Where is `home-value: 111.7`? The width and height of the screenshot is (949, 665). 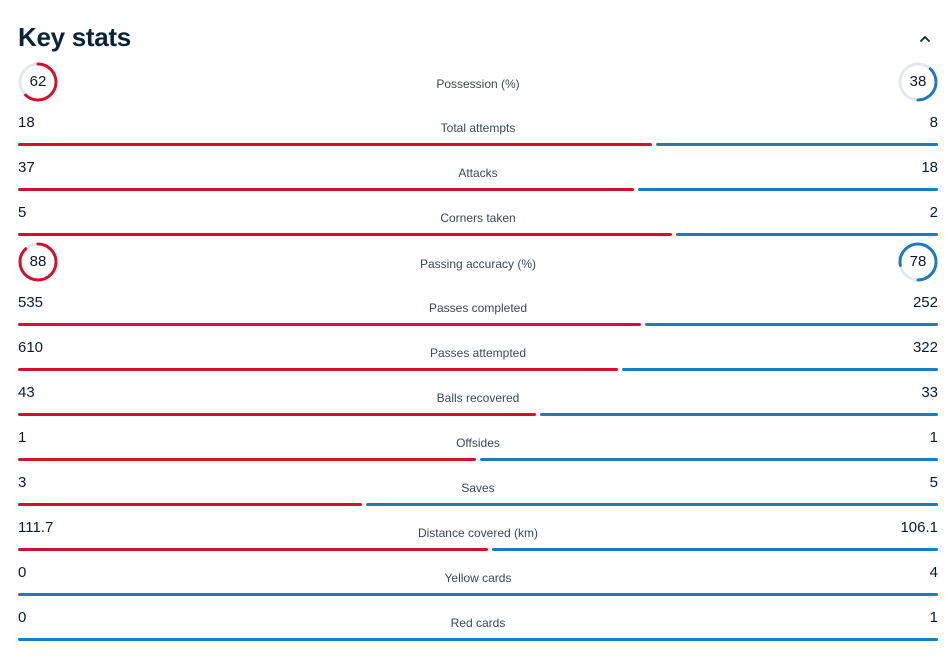
home-value: 111.7 is located at coordinates (36, 527).